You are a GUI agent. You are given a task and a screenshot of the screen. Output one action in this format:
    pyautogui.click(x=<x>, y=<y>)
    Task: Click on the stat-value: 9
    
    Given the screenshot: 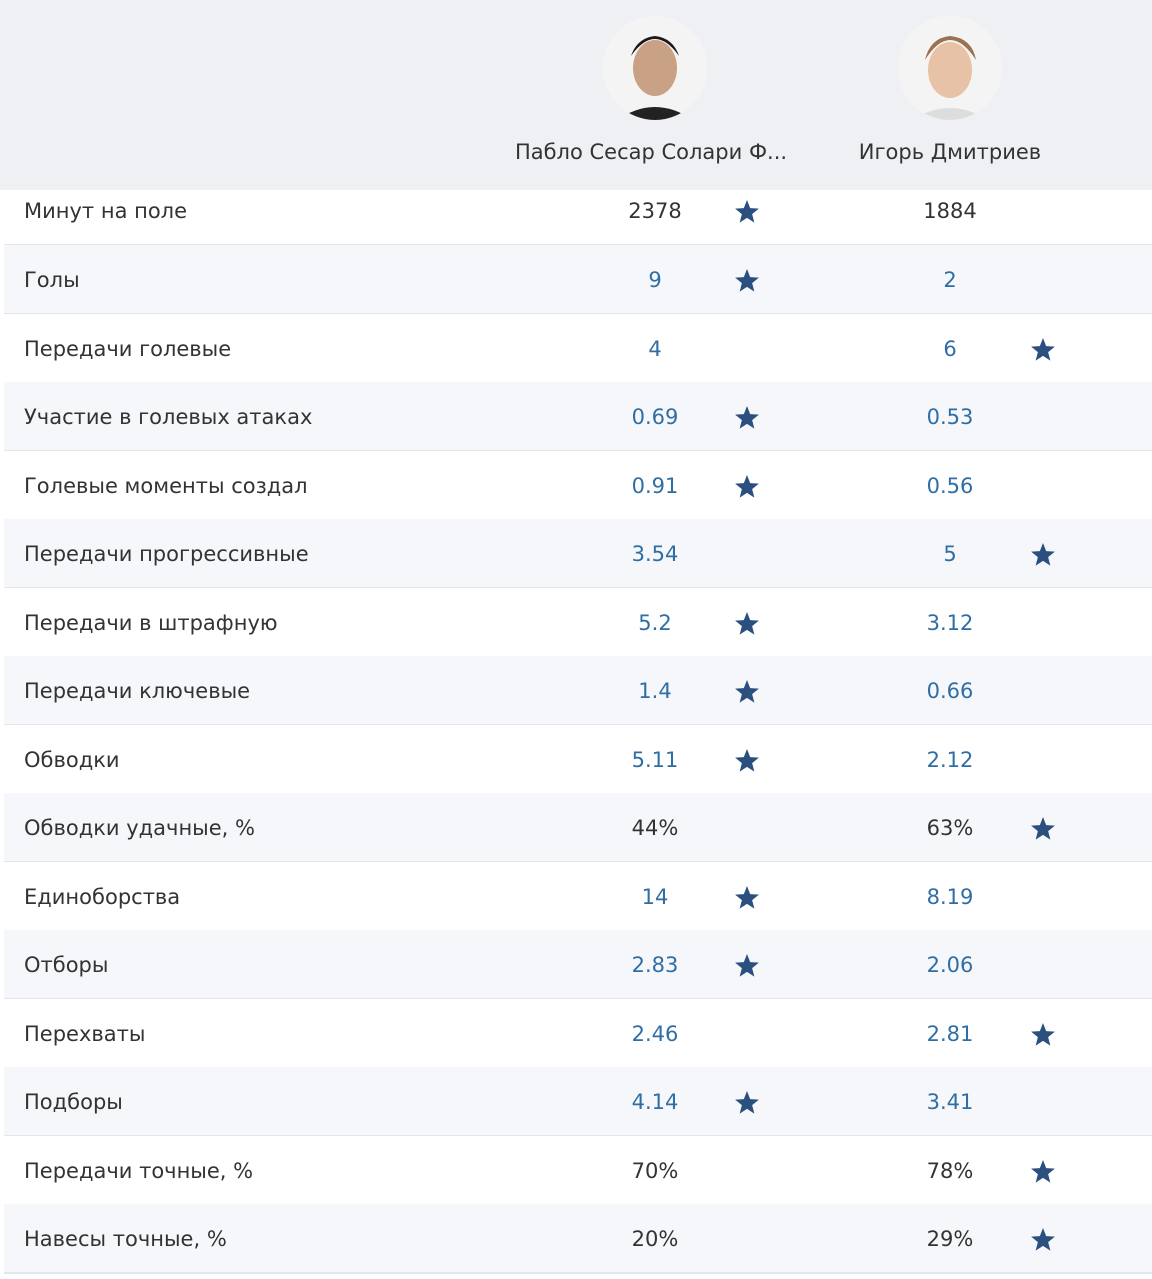 What is the action you would take?
    pyautogui.click(x=655, y=280)
    